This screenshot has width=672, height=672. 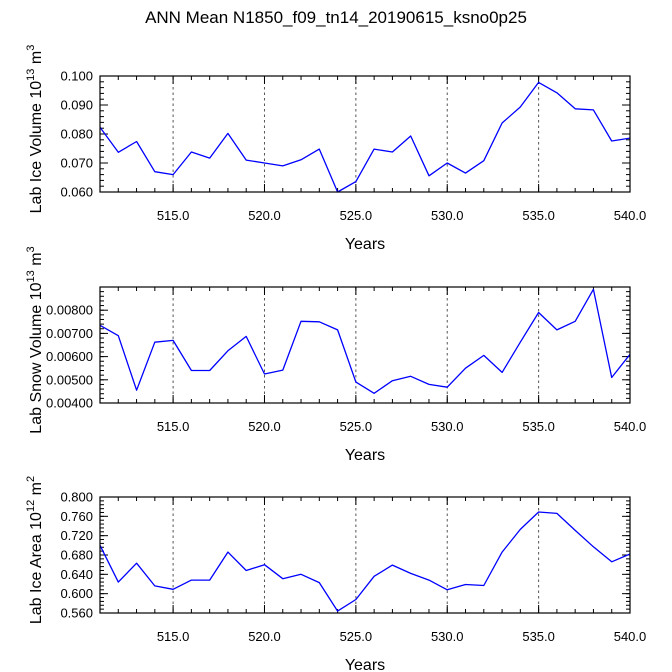 What do you see at coordinates (76, 516) in the screenshot?
I see `y-tick-label: 0.760` at bounding box center [76, 516].